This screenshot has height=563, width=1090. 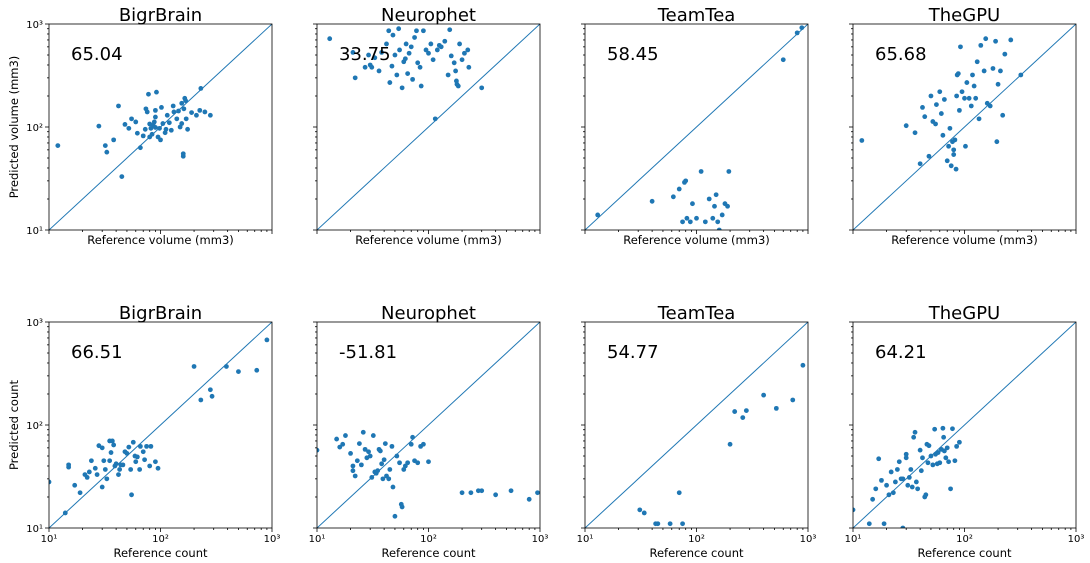 I want to click on score-annotation: 64.21, so click(x=901, y=352).